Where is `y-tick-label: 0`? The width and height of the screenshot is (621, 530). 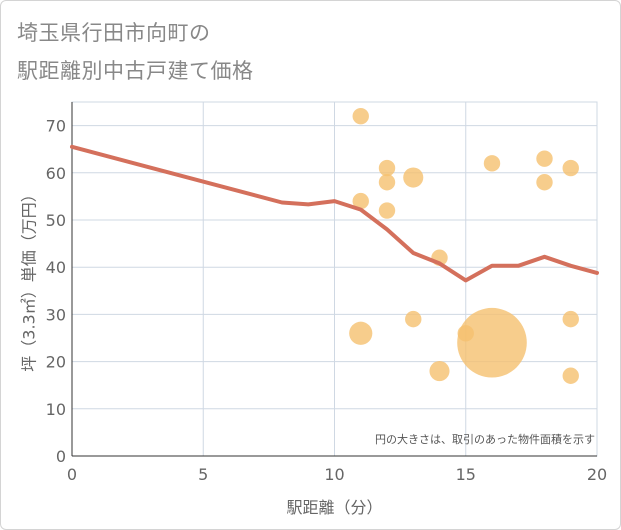 y-tick-label: 0 is located at coordinates (61, 456).